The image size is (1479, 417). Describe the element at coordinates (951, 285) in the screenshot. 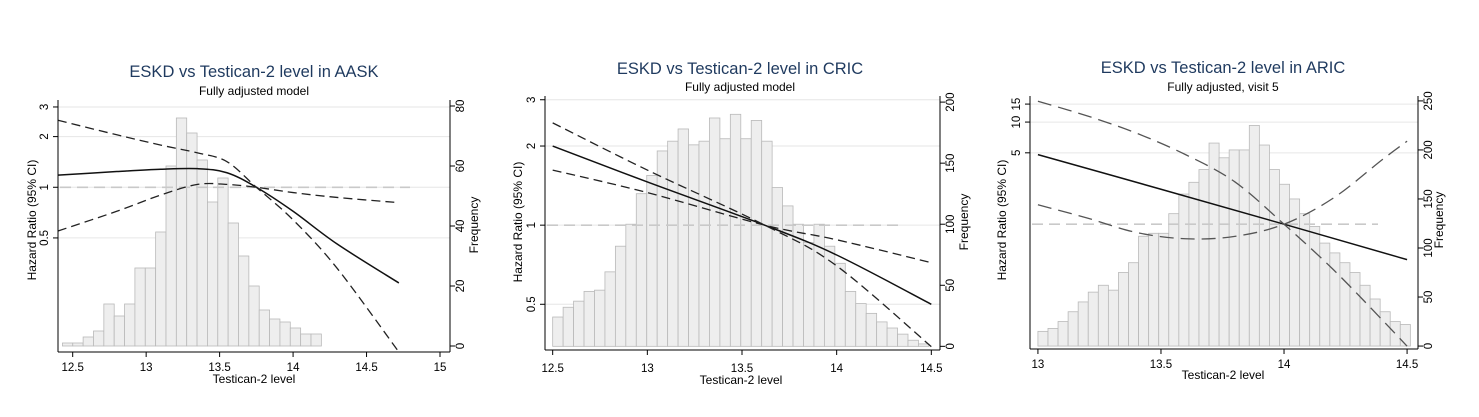

I see `y-tick-label-right: 50` at that location.